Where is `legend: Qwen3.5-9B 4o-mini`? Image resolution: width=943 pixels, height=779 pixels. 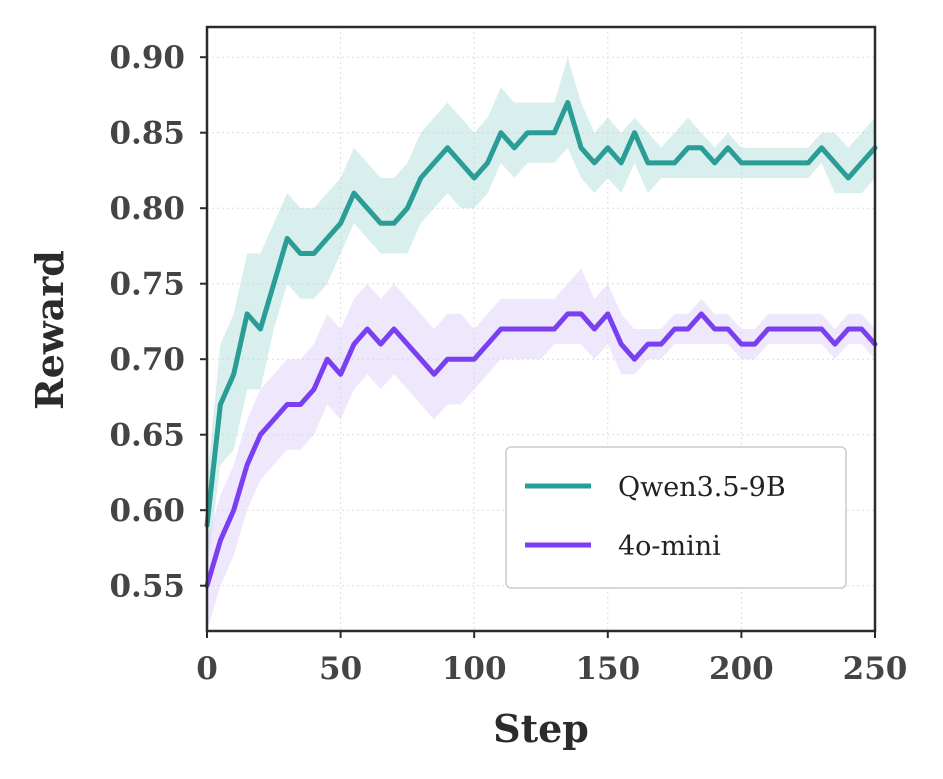 legend: Qwen3.5-9B 4o-mini is located at coordinates (676, 517).